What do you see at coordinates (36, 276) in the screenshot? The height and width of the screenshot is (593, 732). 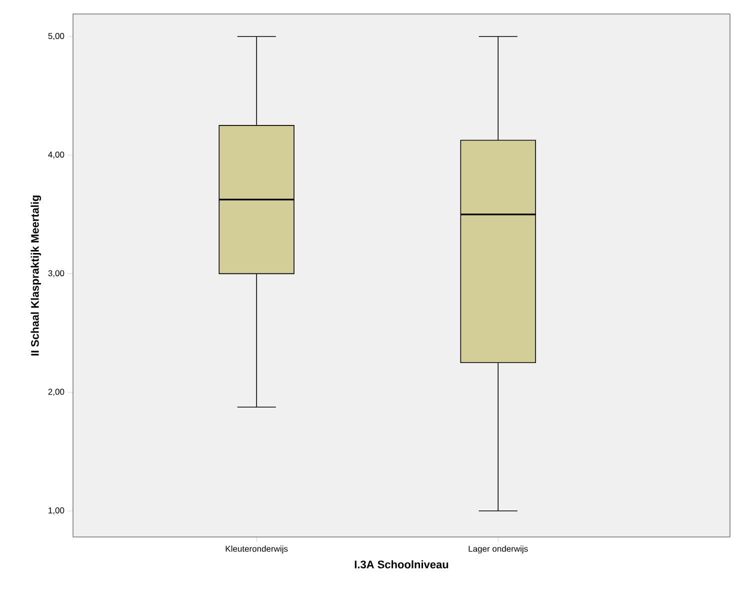 I see `y-axis-title: II Schaal Klaspraktijk Meertalig` at bounding box center [36, 276].